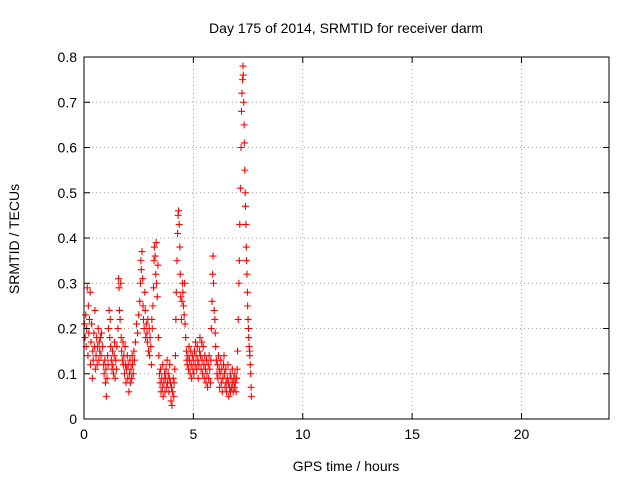 This screenshot has height=480, width=640. Describe the element at coordinates (68, 193) in the screenshot. I see `y-tick-label: 0.5` at that location.